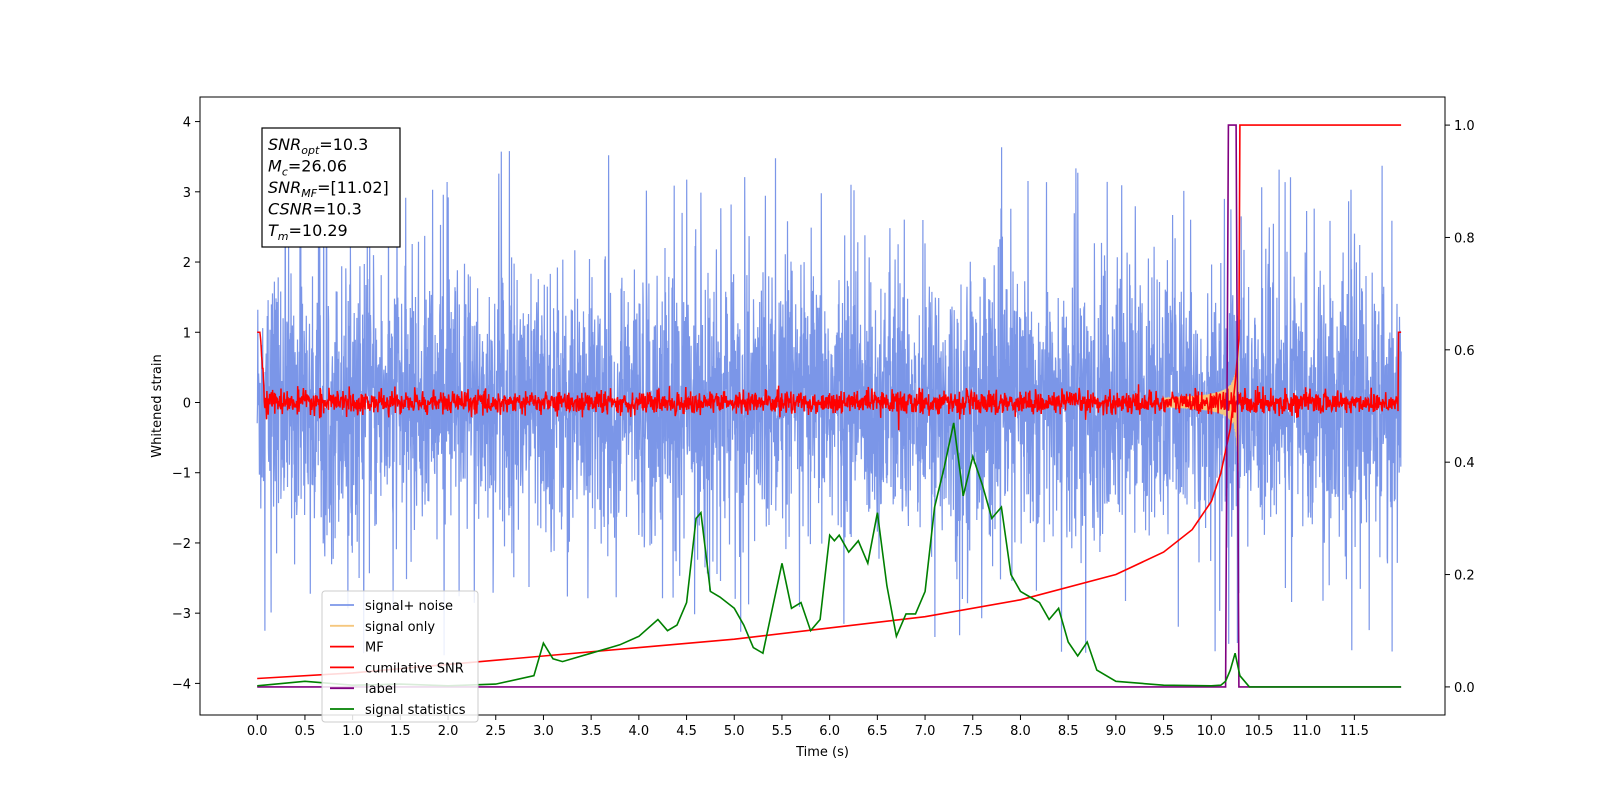 The width and height of the screenshot is (1600, 800). I want to click on x-tick-label: 3.0, so click(543, 731).